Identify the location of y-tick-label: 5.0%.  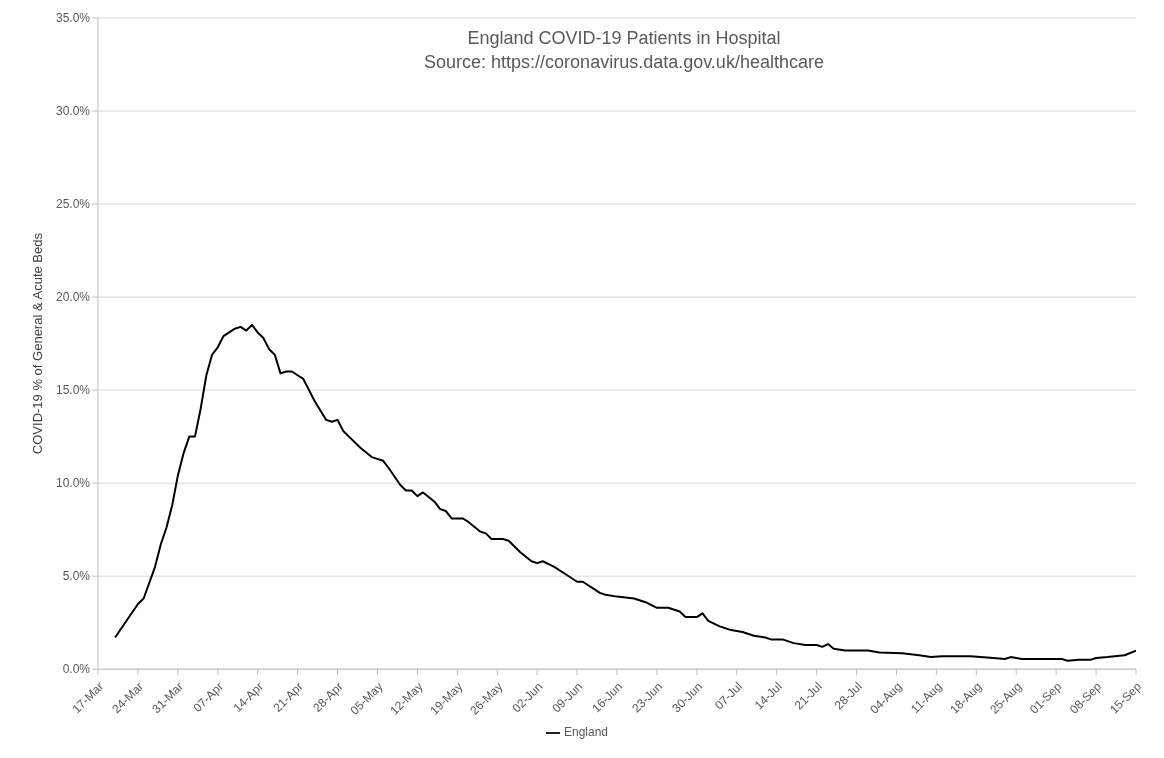
(76, 576).